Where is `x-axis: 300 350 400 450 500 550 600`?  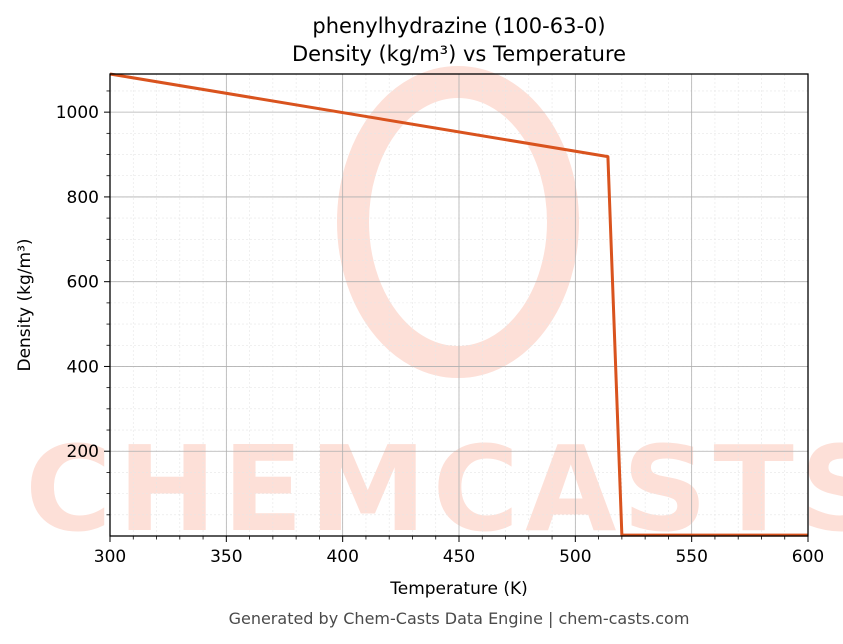 x-axis: 300 350 400 450 500 550 600 is located at coordinates (459, 551).